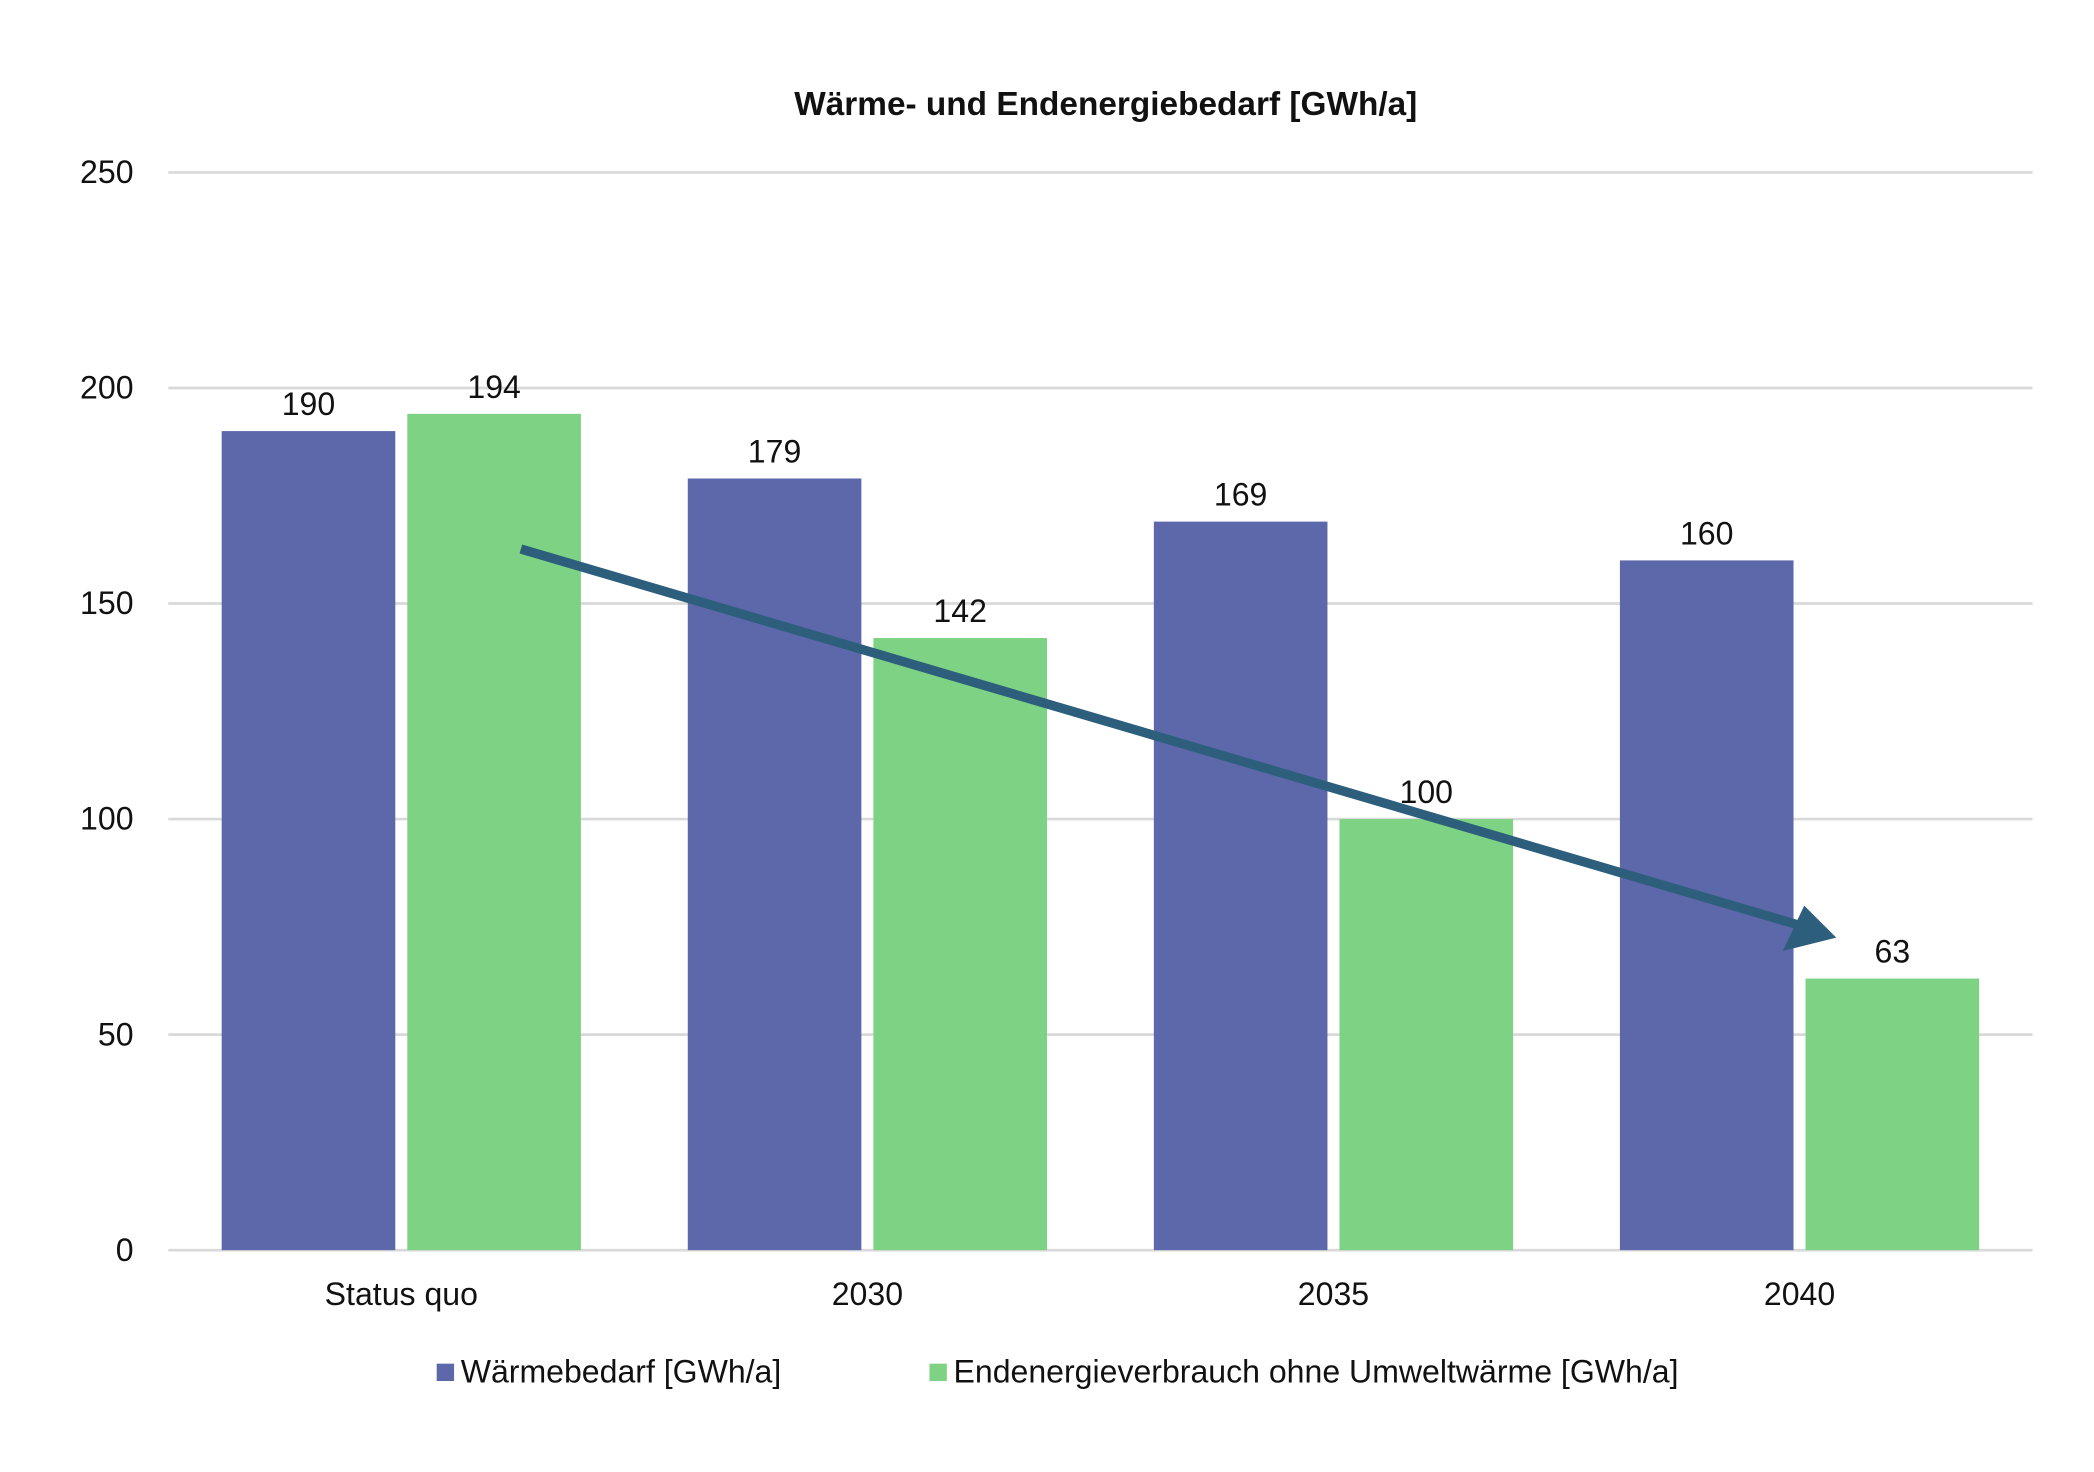 The width and height of the screenshot is (2094, 1472). Describe the element at coordinates (621, 1371) in the screenshot. I see `legend-label-waermebedarf: Wärmebedarf [GWh/a]` at that location.